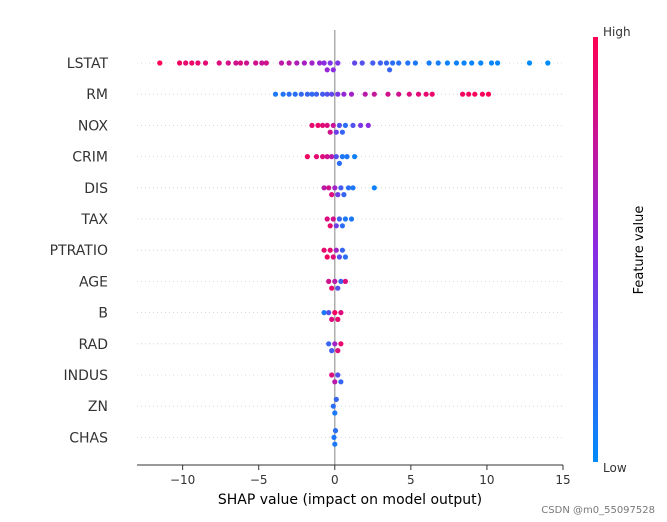 The width and height of the screenshot is (667, 522). I want to click on feature-label-zn: ZN, so click(98, 407).